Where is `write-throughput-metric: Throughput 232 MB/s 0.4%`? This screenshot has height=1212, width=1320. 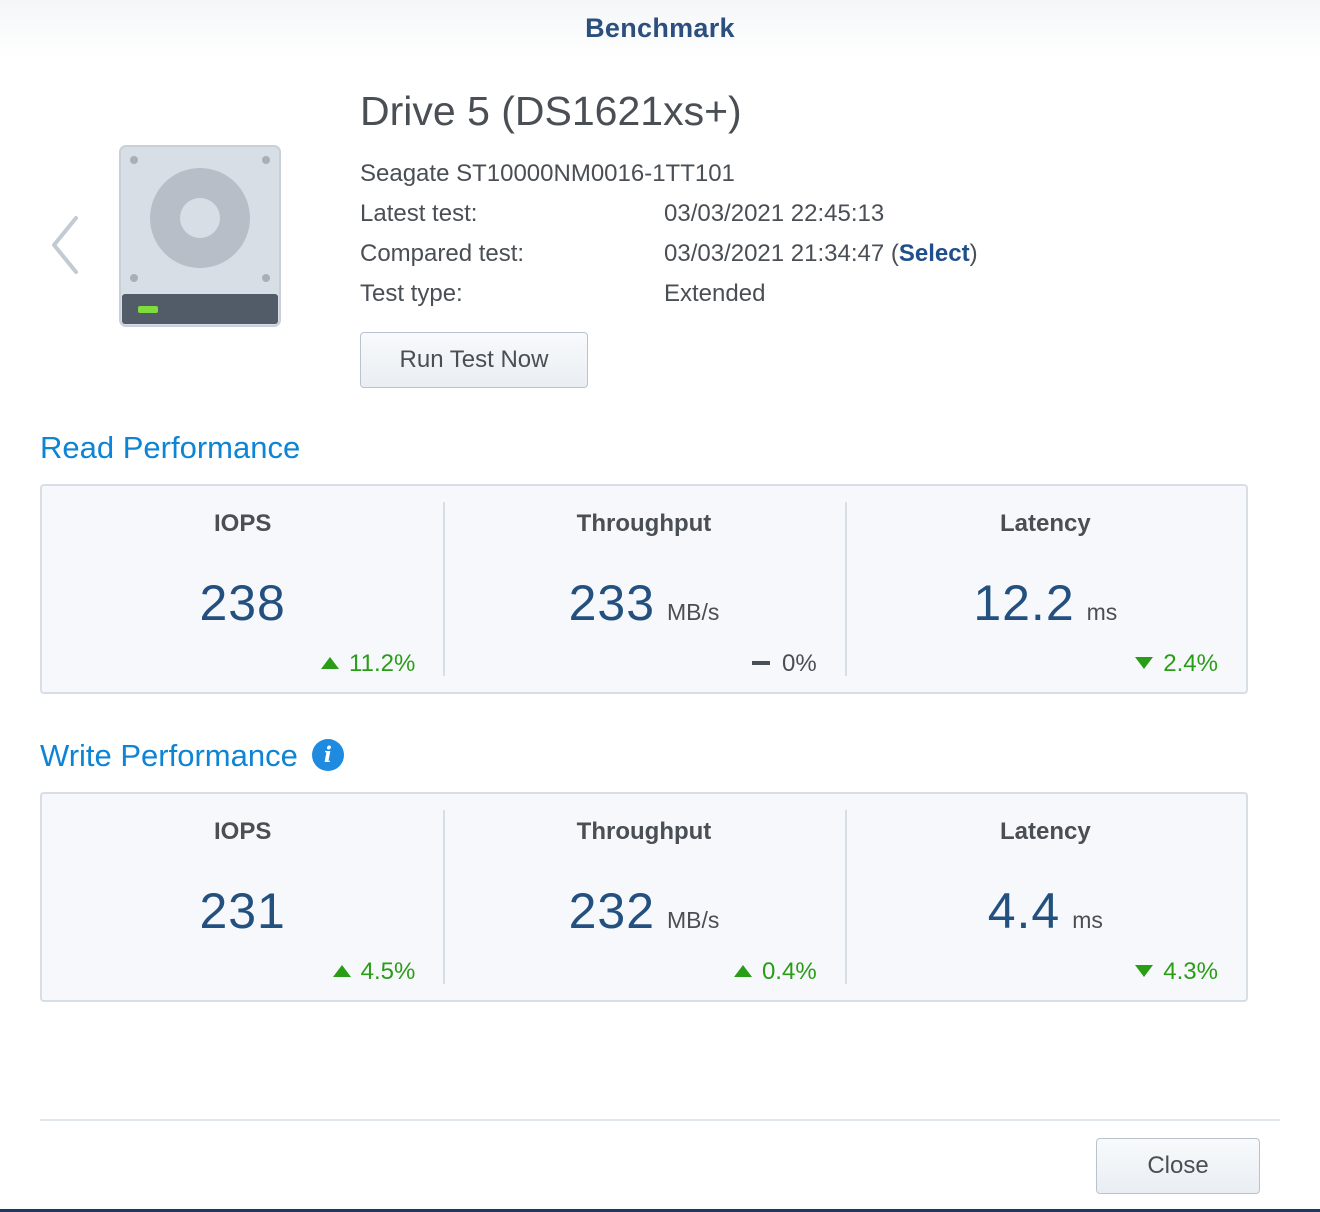 write-throughput-metric: Throughput 232 MB/s 0.4% is located at coordinates (643, 897).